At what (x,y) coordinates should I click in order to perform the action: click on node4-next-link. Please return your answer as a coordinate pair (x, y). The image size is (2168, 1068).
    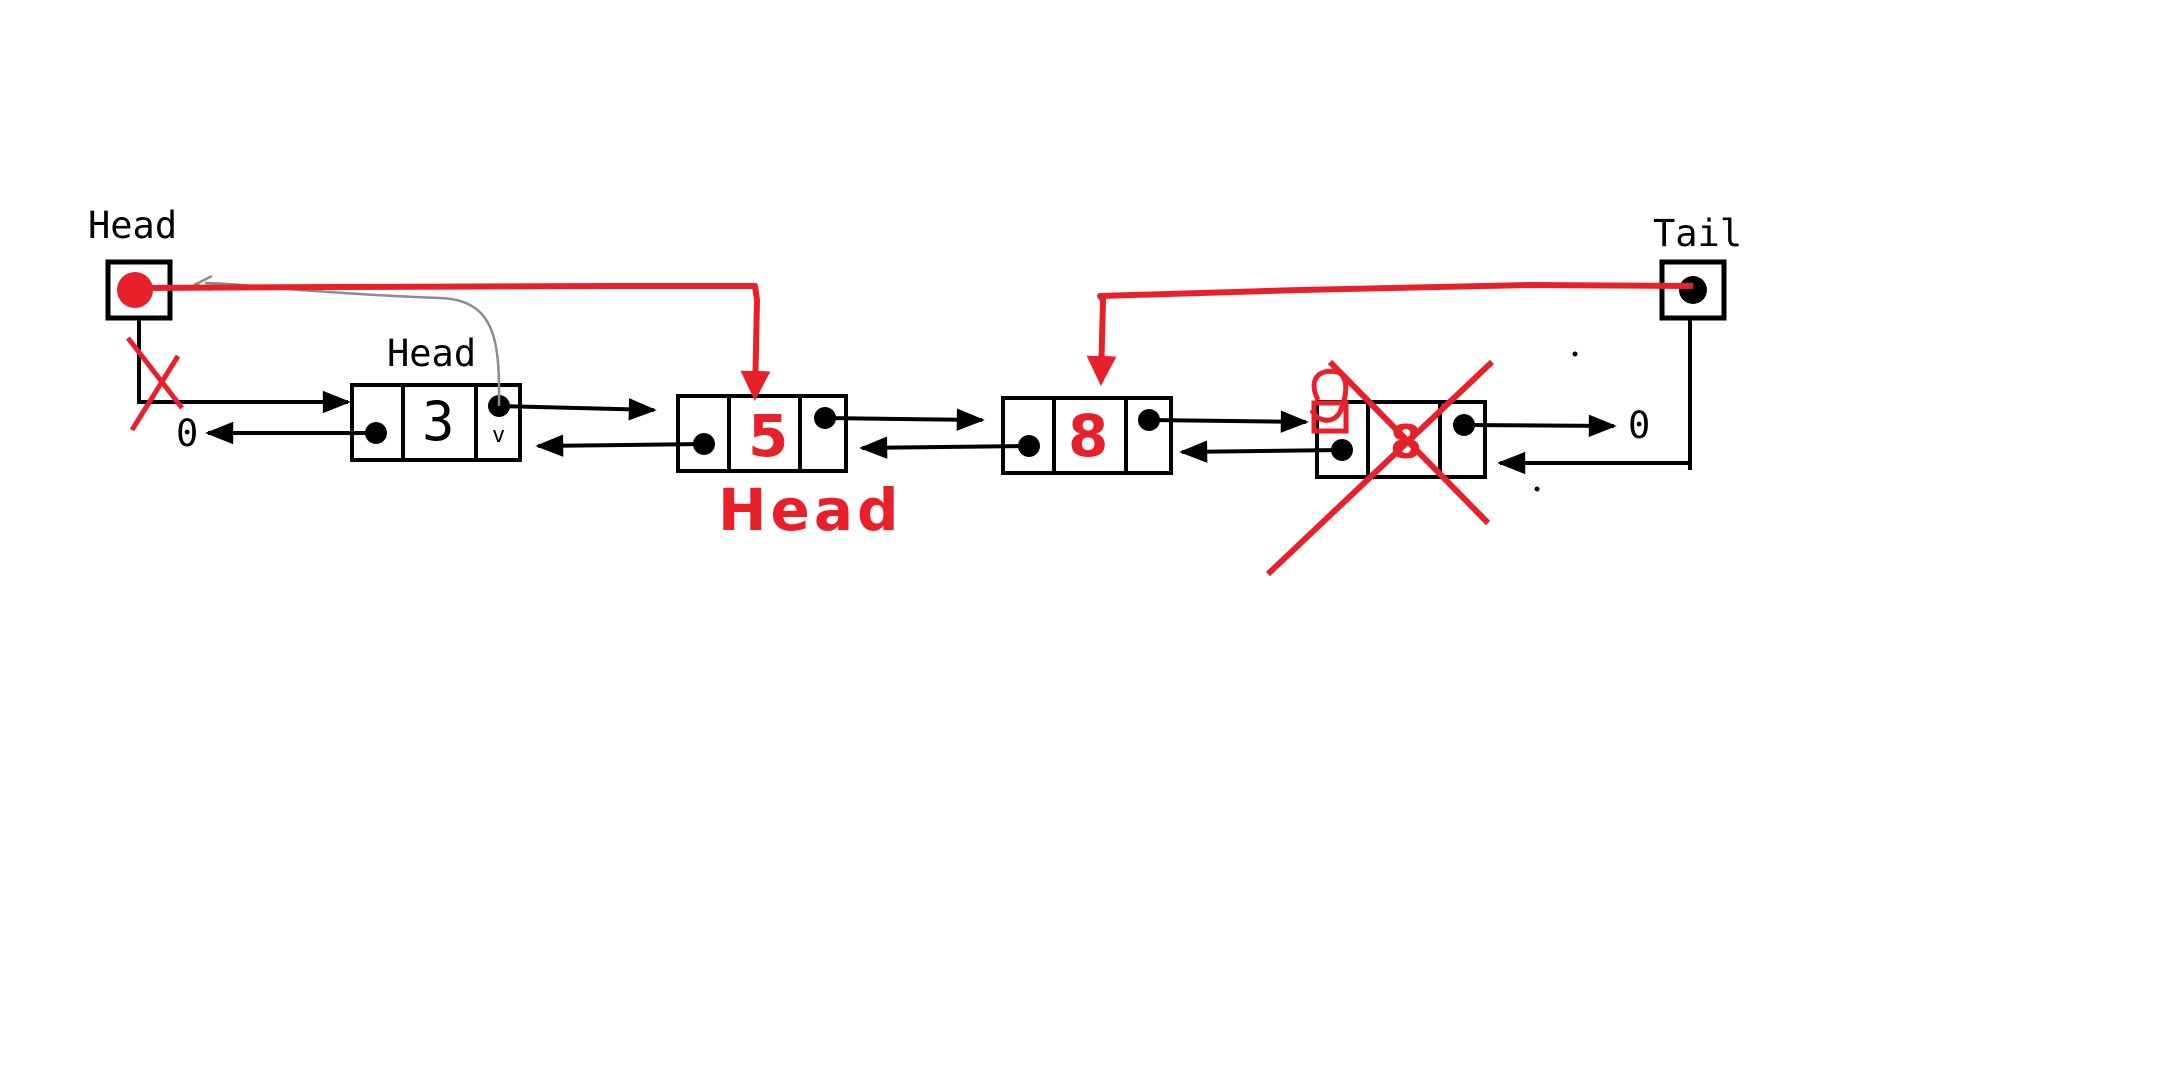
    Looking at the image, I should click on (1540, 426).